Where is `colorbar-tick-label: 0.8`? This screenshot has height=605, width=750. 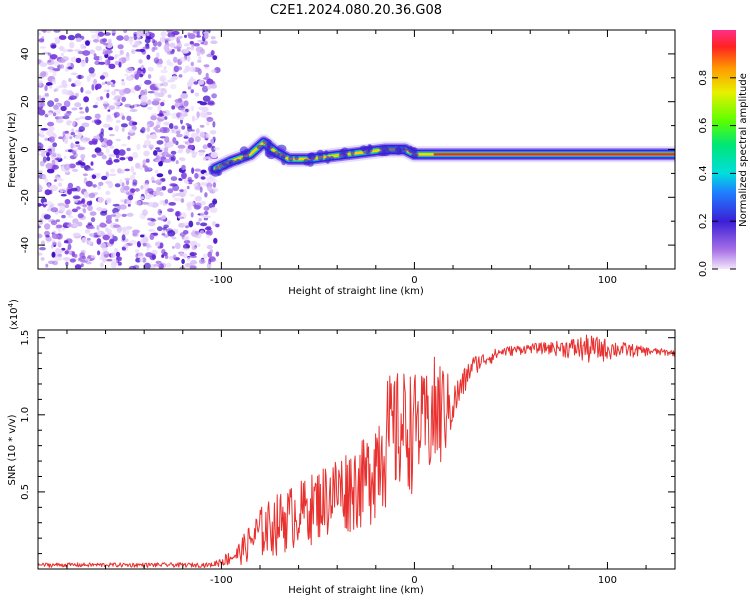
colorbar-tick-label: 0.8 is located at coordinates (703, 78).